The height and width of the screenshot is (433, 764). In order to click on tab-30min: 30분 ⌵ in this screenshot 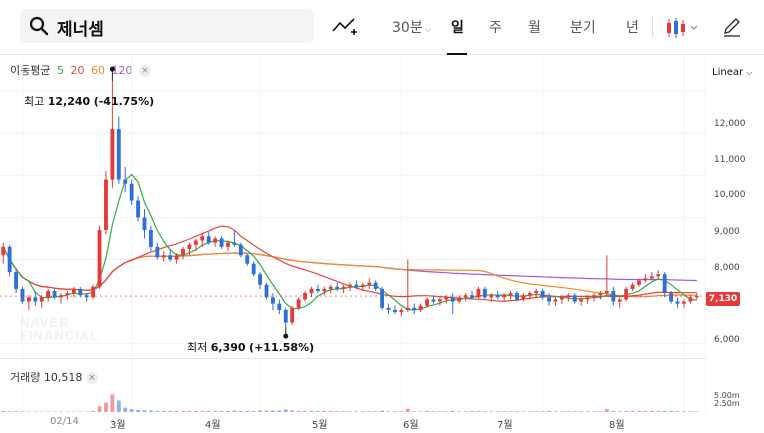, I will do `click(412, 27)`.